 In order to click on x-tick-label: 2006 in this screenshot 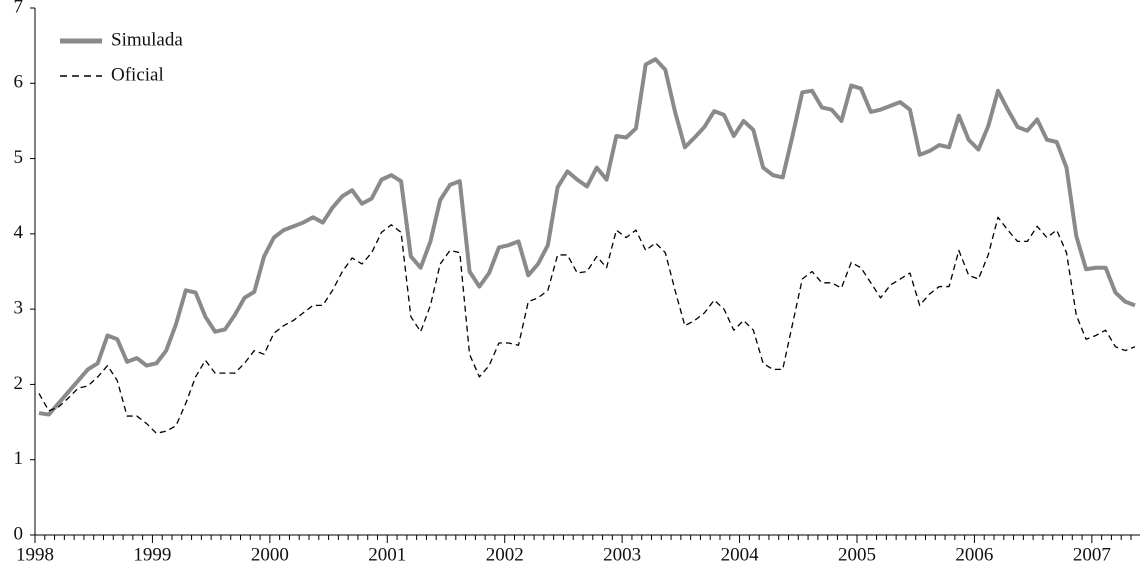, I will do `click(974, 554)`.